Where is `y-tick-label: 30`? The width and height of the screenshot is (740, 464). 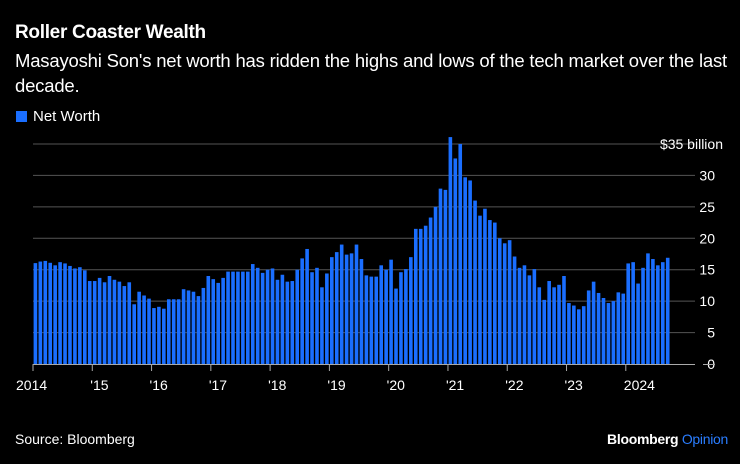
y-tick-label: 30 is located at coordinates (707, 175).